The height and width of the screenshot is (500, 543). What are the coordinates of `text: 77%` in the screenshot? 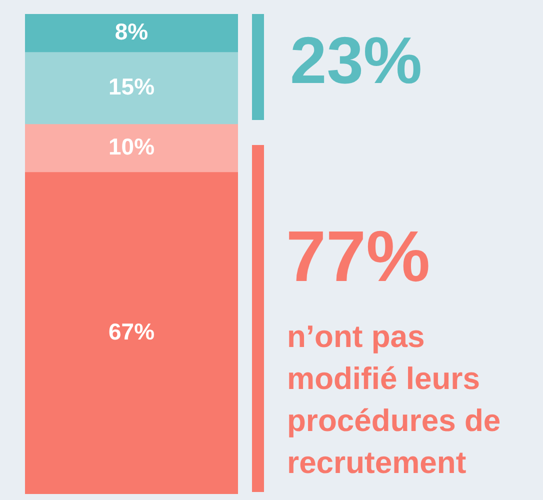 It's located at (358, 257).